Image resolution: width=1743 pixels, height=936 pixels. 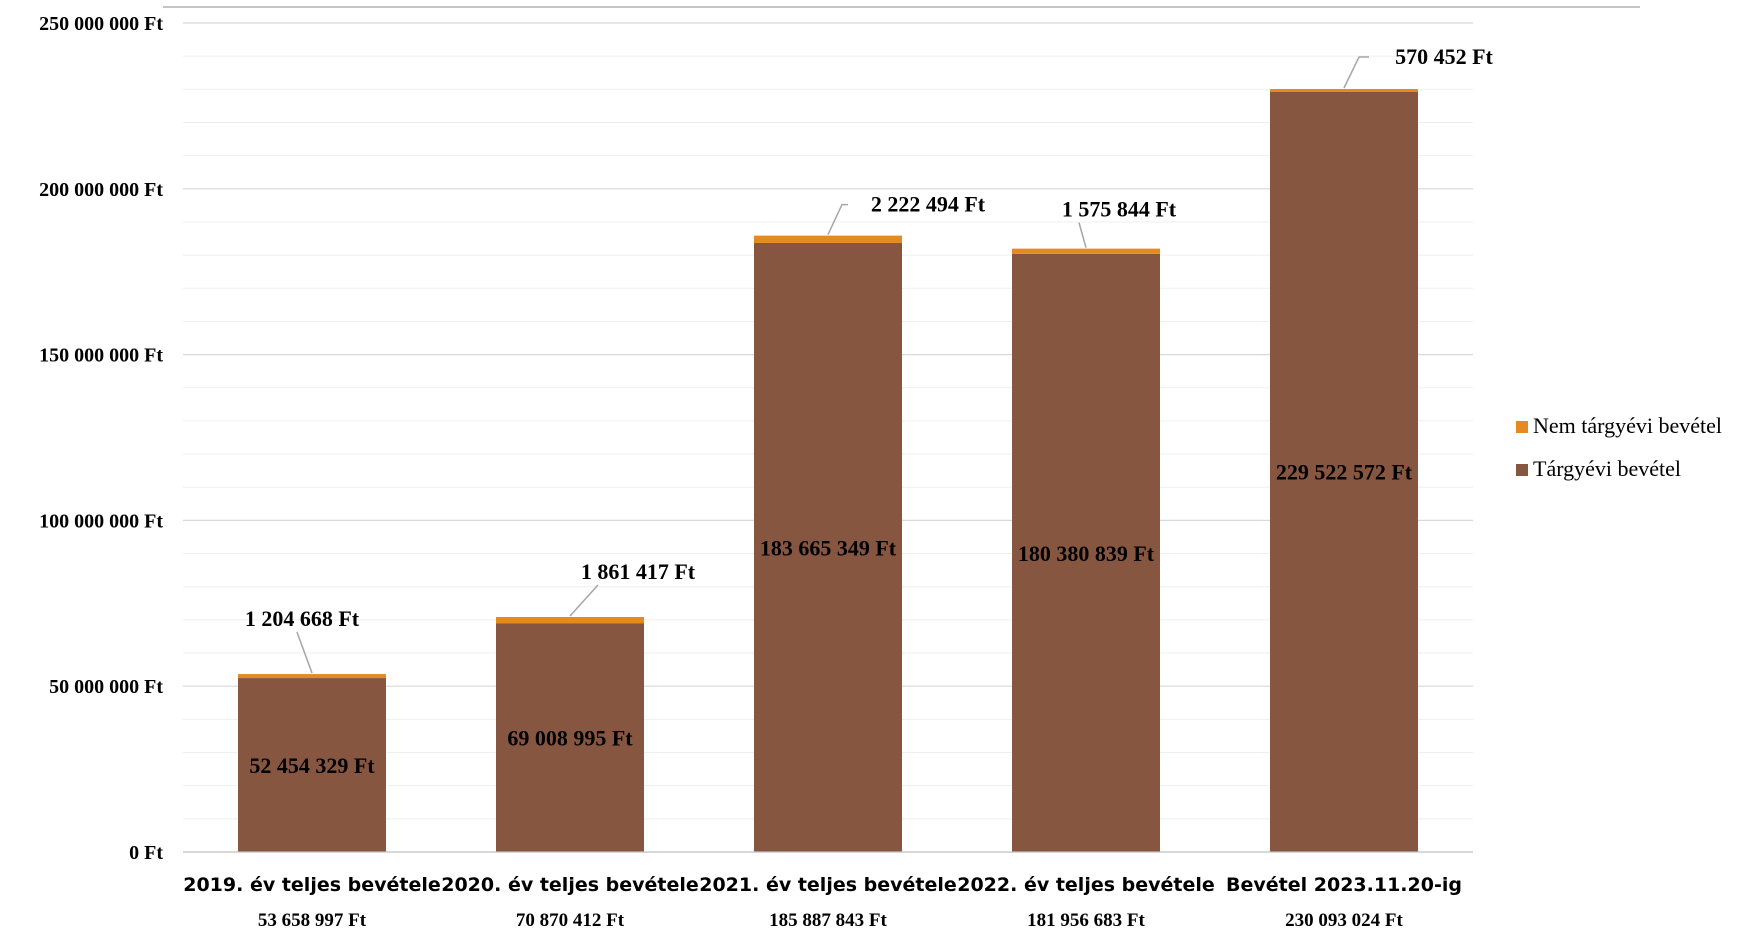 I want to click on x-total-label: 230 093 024 Ft, so click(x=1344, y=920).